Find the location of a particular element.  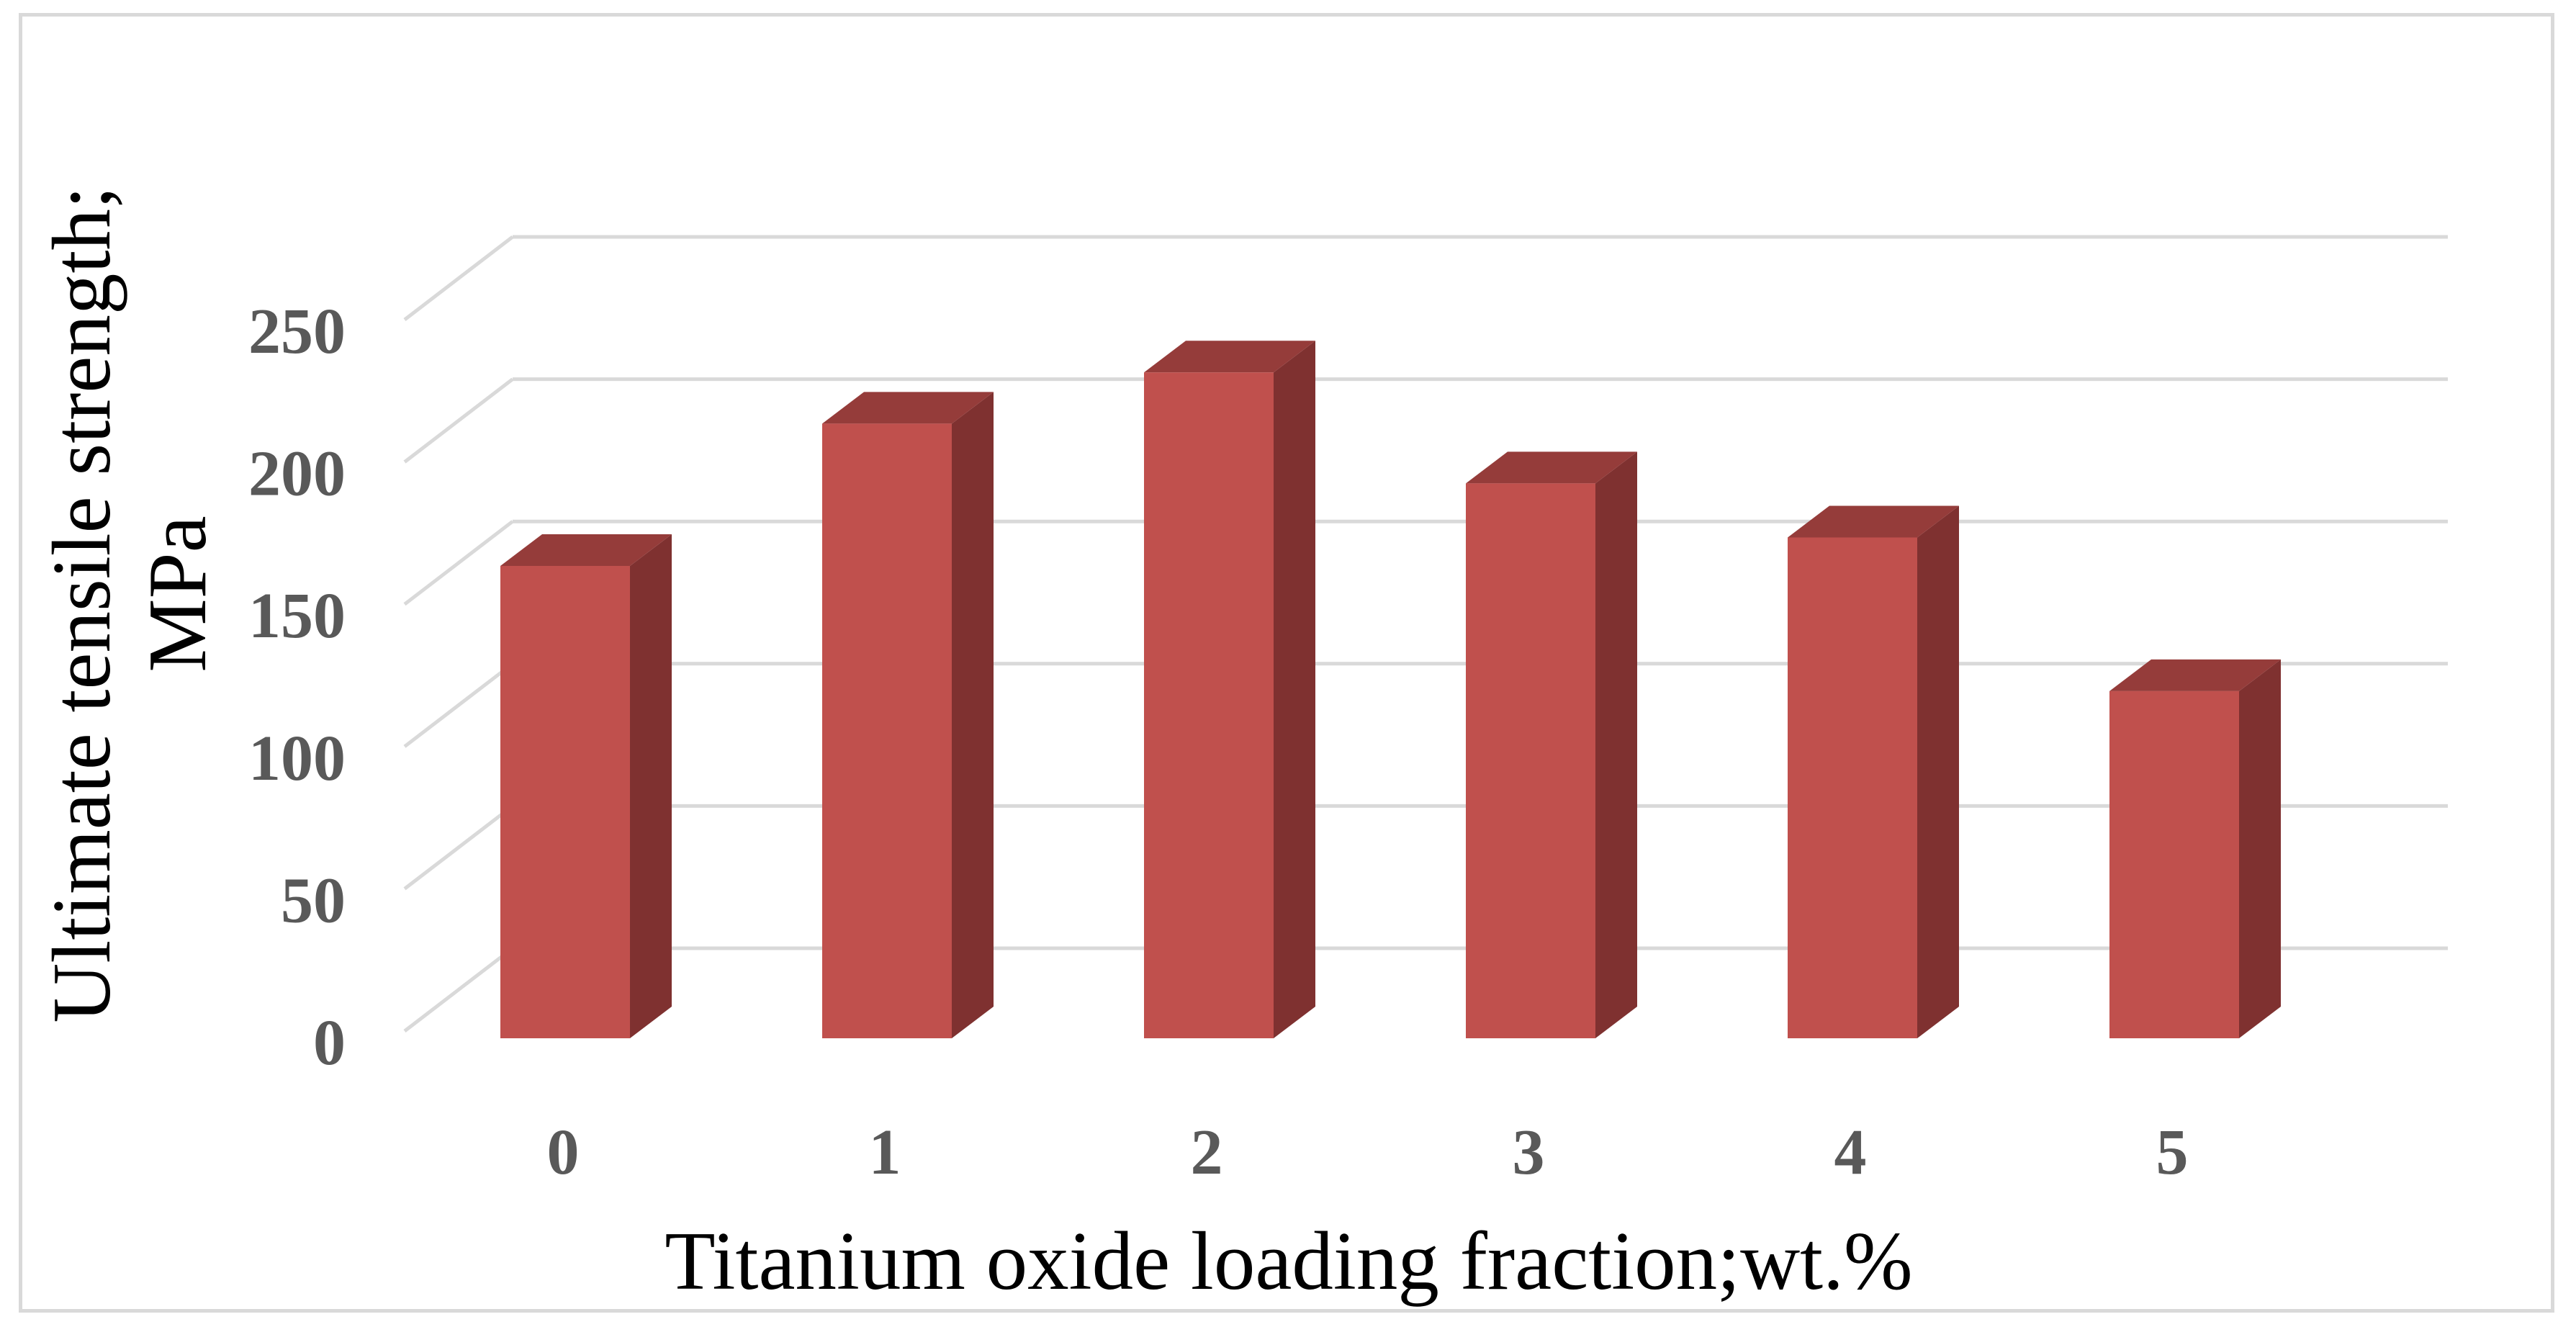

x-axis-title: Titanium oxide loading fraction;wt.% is located at coordinates (1288, 1261).